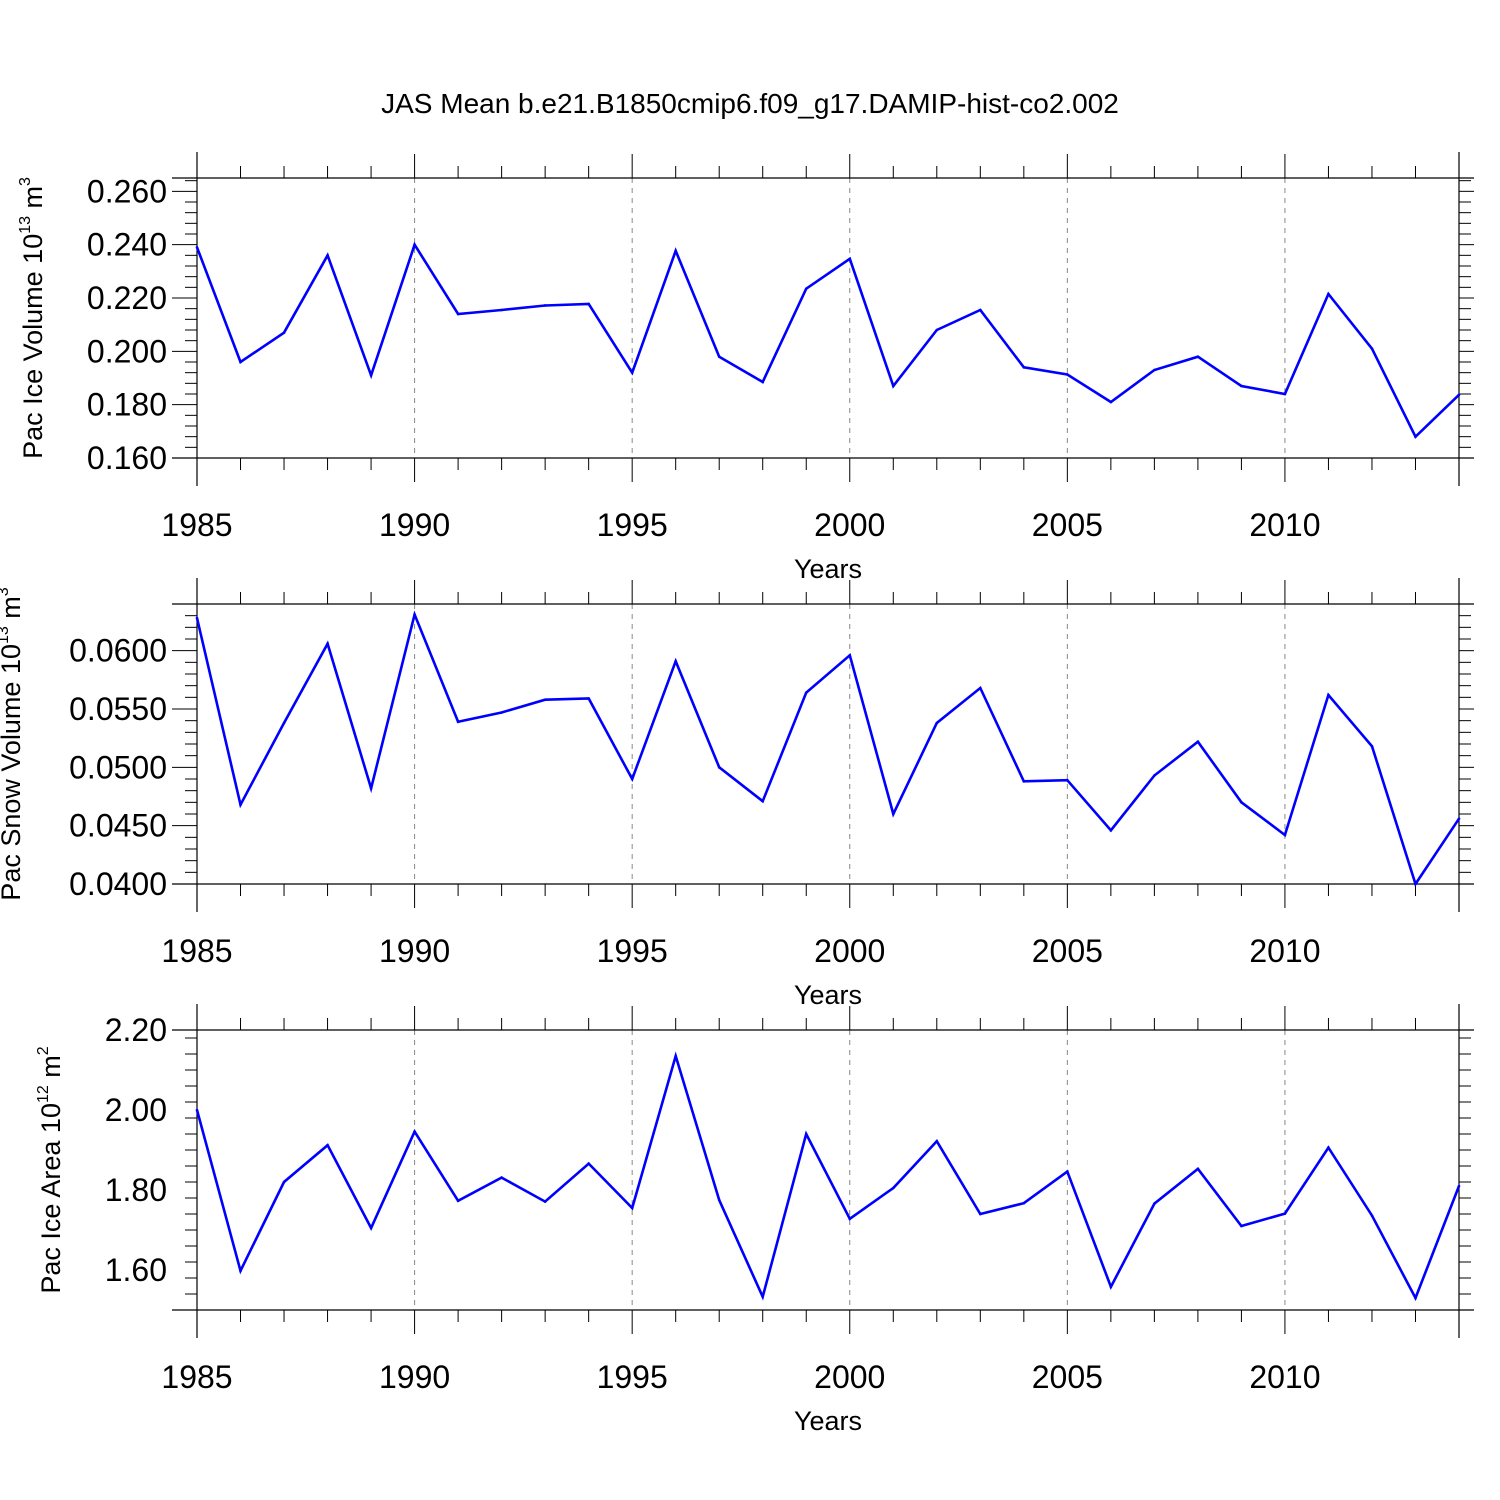 The width and height of the screenshot is (1500, 1500). Describe the element at coordinates (136, 1270) in the screenshot. I see `y-tick-label: 1.60` at that location.